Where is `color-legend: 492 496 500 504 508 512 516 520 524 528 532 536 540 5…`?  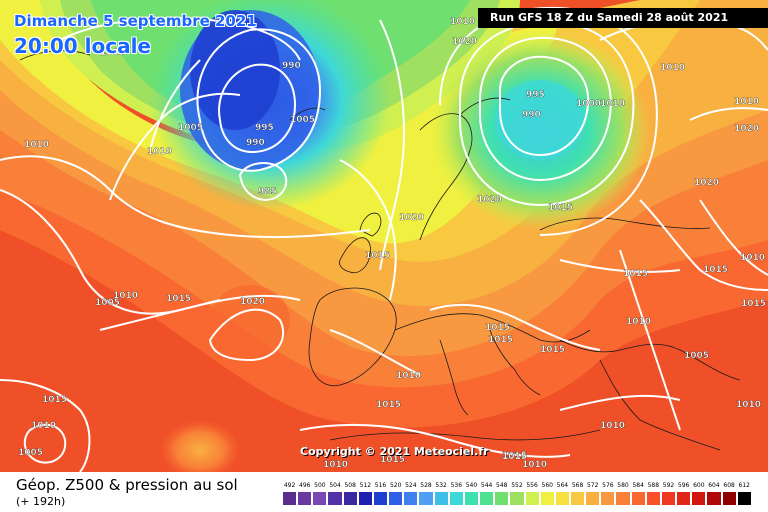 color-legend: 492 496 500 504 508 512 516 520 524 528 532 536 540 5… is located at coordinates (517, 492).